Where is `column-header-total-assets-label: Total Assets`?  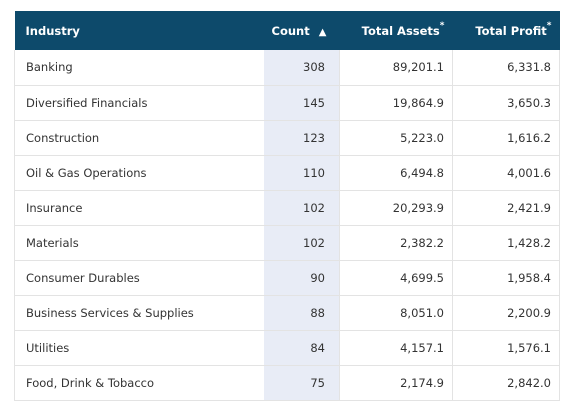
column-header-total-assets-label: Total Assets is located at coordinates (400, 30).